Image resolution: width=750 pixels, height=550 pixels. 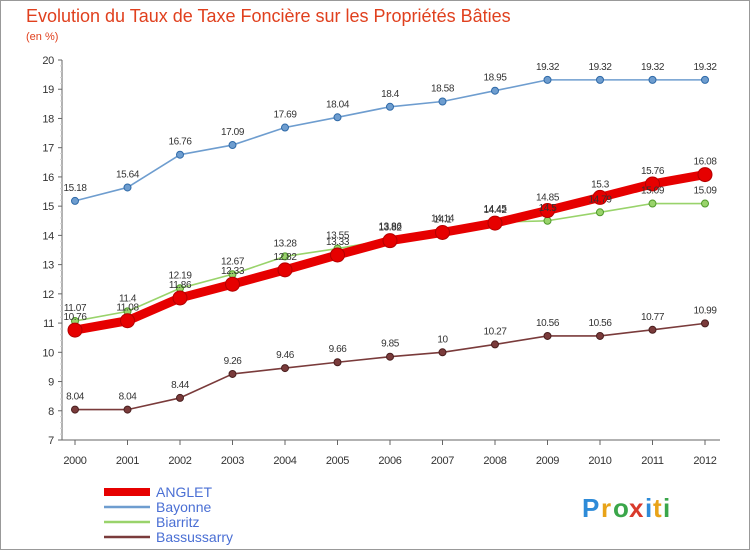 What do you see at coordinates (443, 218) in the screenshot?
I see `data-label: 14.14` at bounding box center [443, 218].